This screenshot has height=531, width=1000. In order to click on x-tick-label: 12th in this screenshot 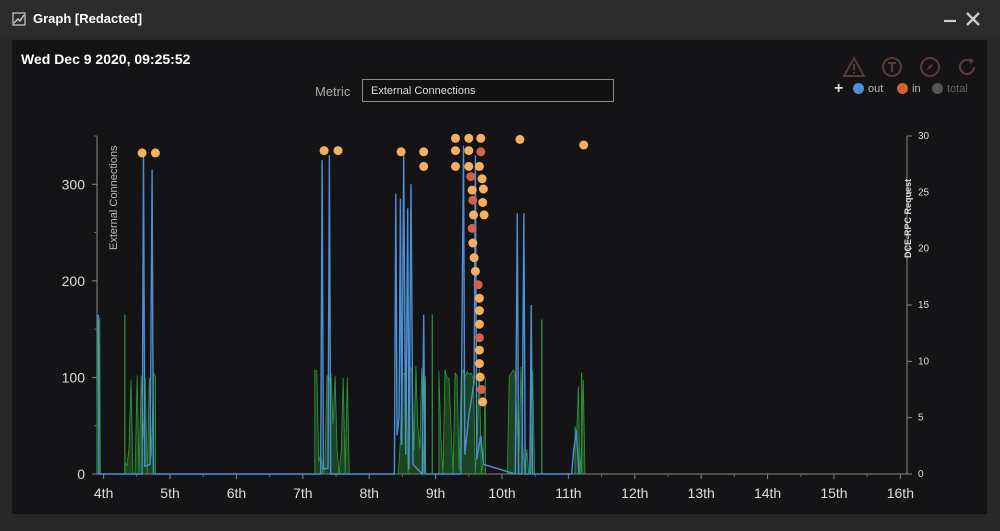, I will do `click(634, 493)`.